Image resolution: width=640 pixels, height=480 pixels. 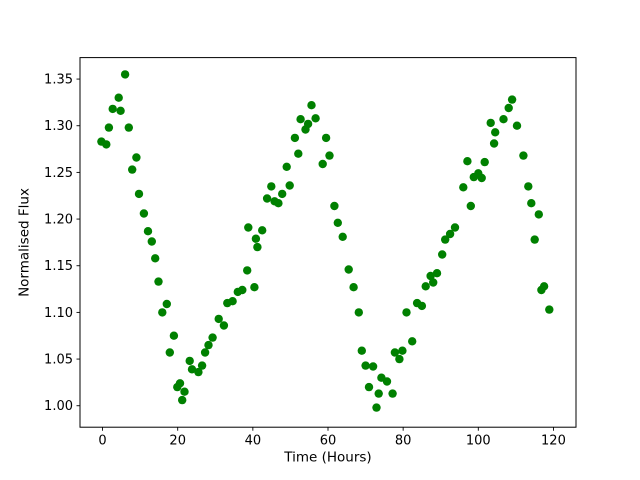 What do you see at coordinates (58, 173) in the screenshot?
I see `y-tick-label: 1.25` at bounding box center [58, 173].